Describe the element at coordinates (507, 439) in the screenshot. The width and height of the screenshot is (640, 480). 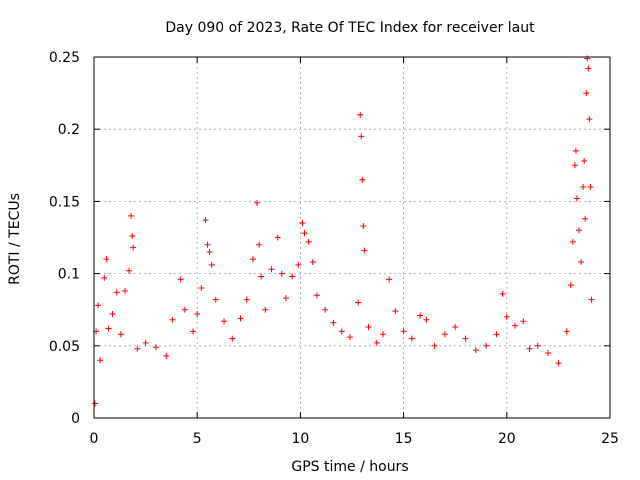
I see `x-tick-label: 20` at that location.